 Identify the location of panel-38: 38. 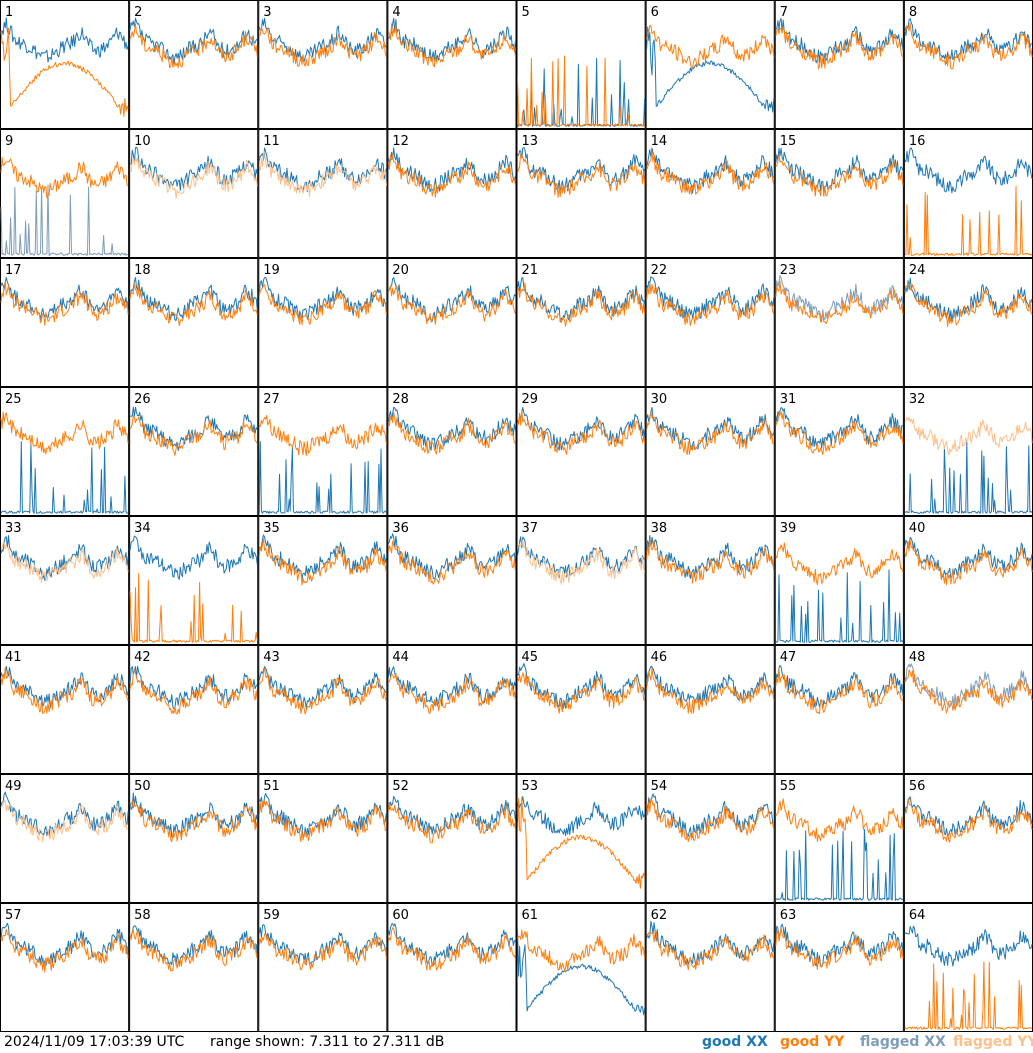
(710, 580).